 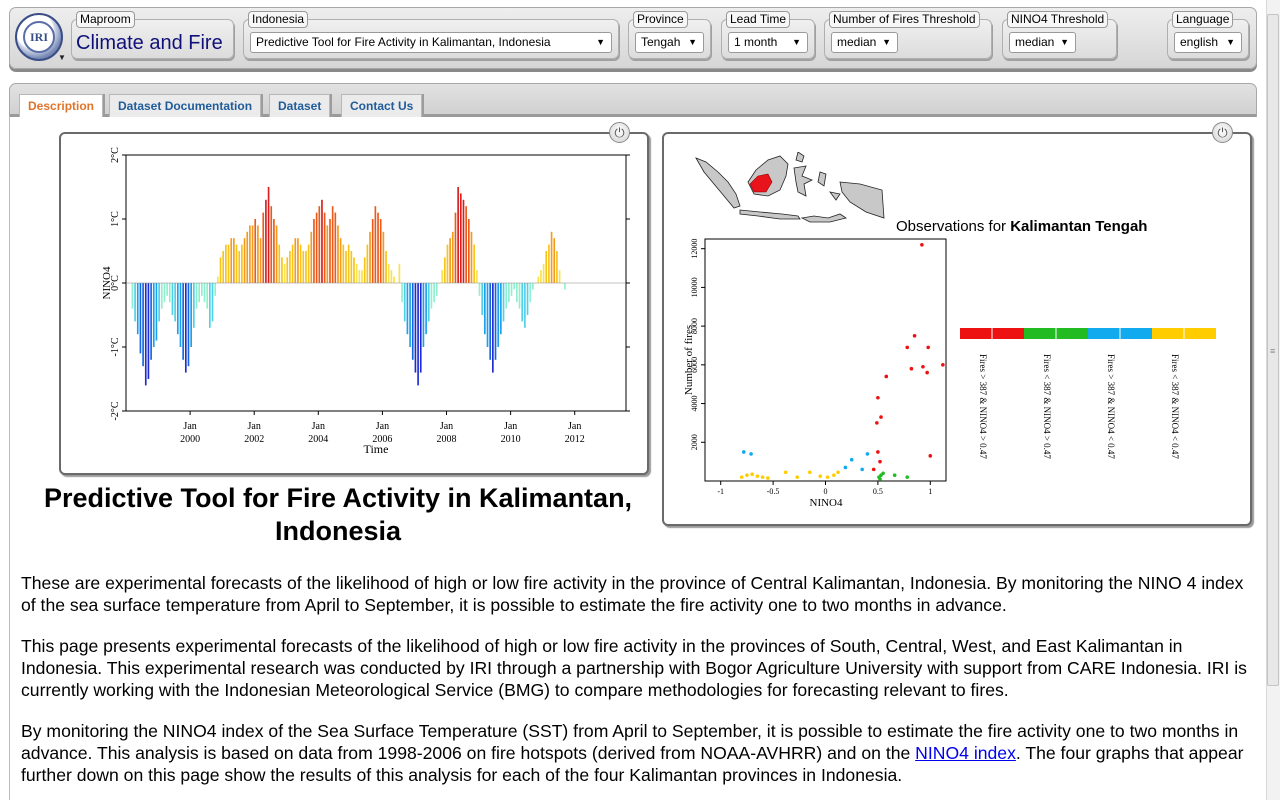 What do you see at coordinates (1042, 42) in the screenshot?
I see `nino4-threshold-dropdown: median ▼` at bounding box center [1042, 42].